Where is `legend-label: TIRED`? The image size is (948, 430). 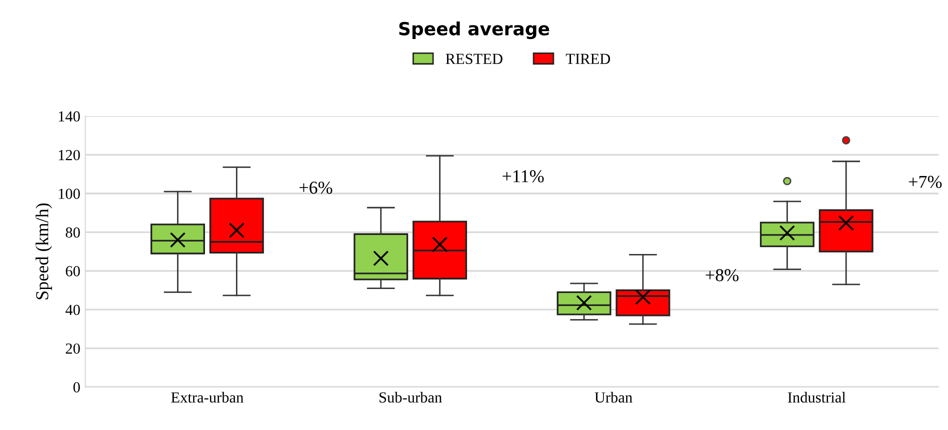
legend-label: TIRED is located at coordinates (588, 59).